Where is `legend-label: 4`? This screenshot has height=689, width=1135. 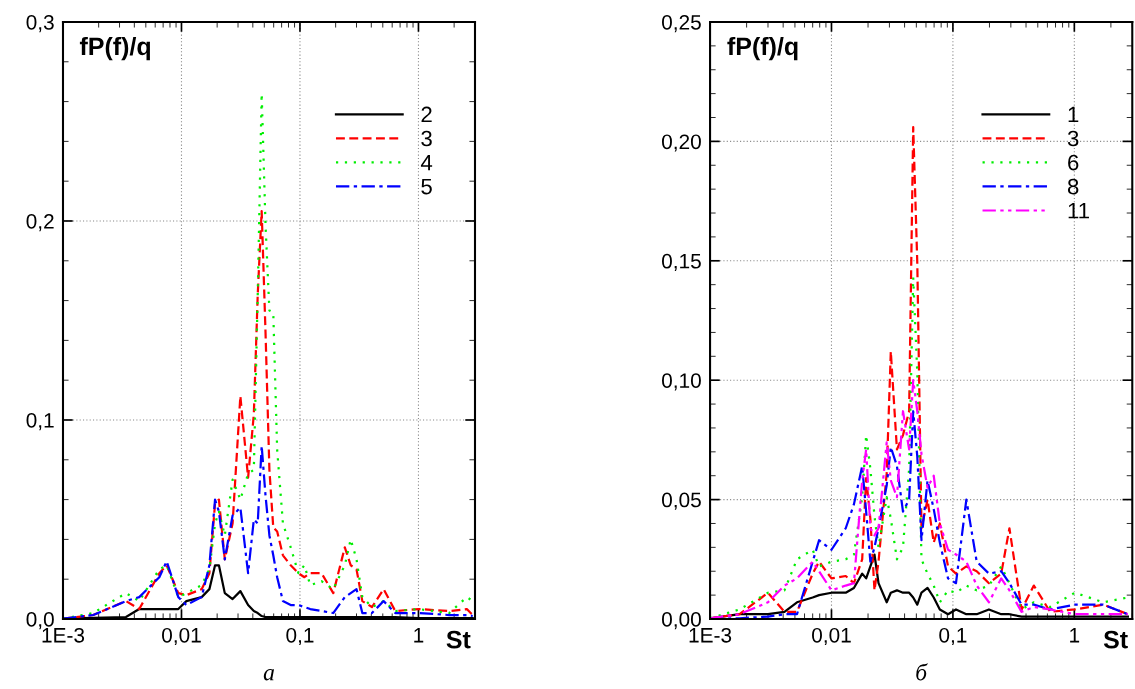
legend-label: 4 is located at coordinates (426, 162).